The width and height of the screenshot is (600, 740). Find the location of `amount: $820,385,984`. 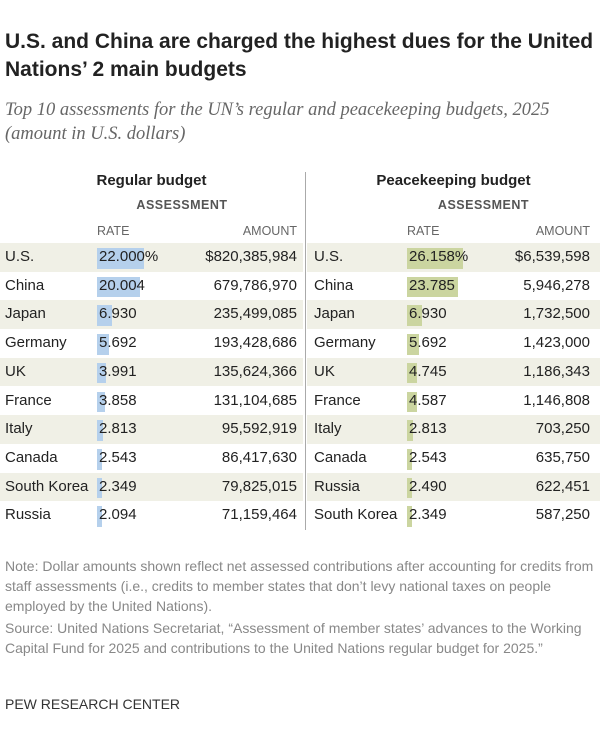

amount: $820,385,984 is located at coordinates (251, 256).